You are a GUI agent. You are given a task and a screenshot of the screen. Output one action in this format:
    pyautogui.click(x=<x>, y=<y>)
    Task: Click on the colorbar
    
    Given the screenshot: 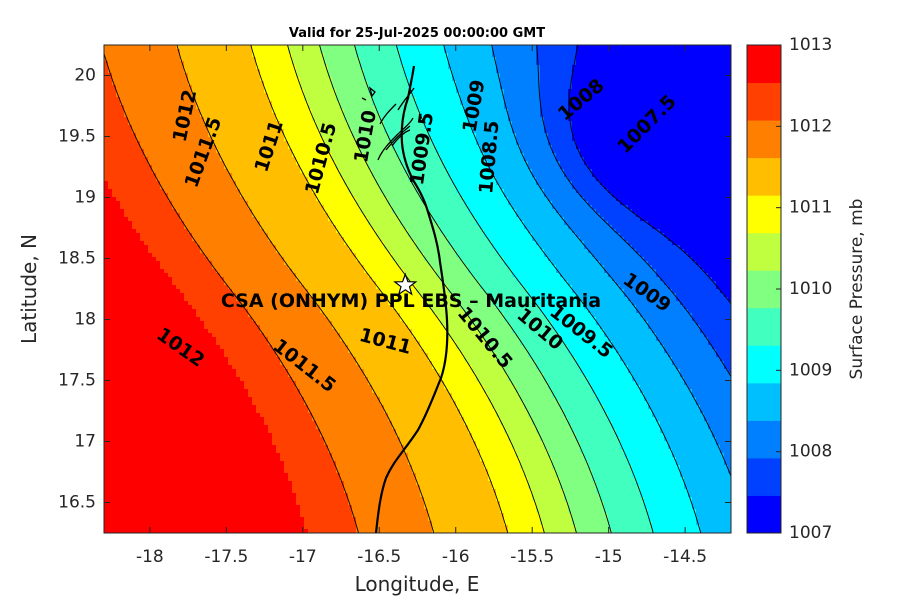 What is the action you would take?
    pyautogui.click(x=764, y=289)
    